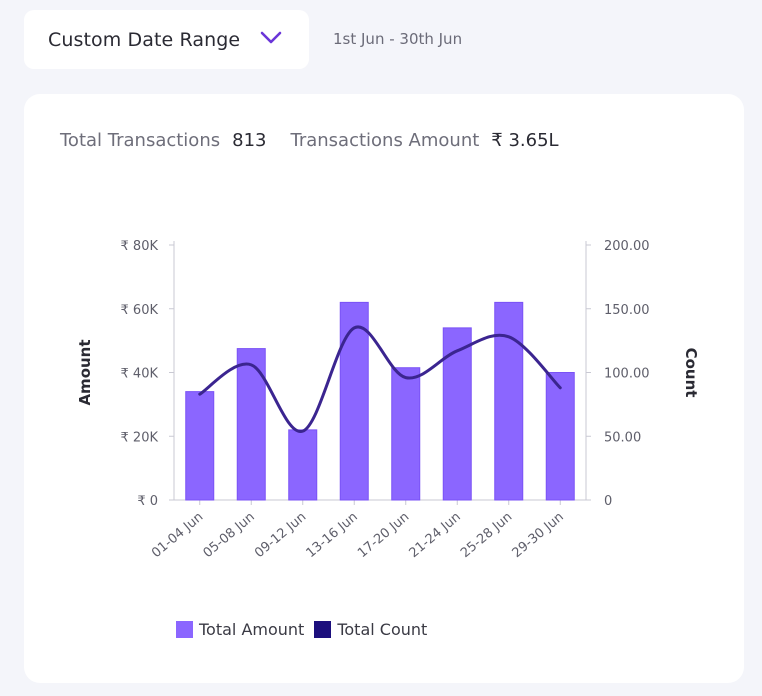  What do you see at coordinates (383, 535) in the screenshot?
I see `x-tick-label: 17-20 Jun` at bounding box center [383, 535].